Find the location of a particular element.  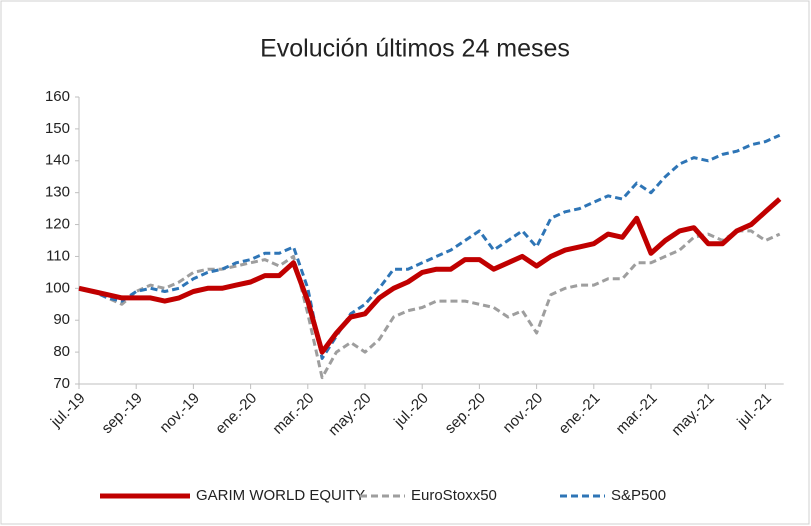

legend-label: EuroStoxx50 is located at coordinates (454, 495).